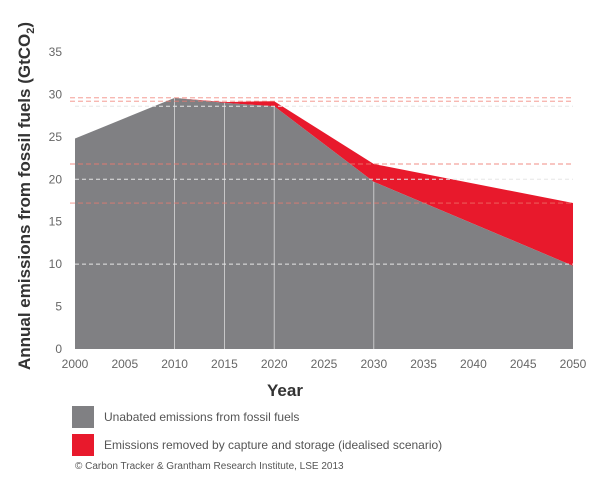 This screenshot has height=489, width=600. What do you see at coordinates (56, 52) in the screenshot?
I see `y-tick-label: 35` at bounding box center [56, 52].